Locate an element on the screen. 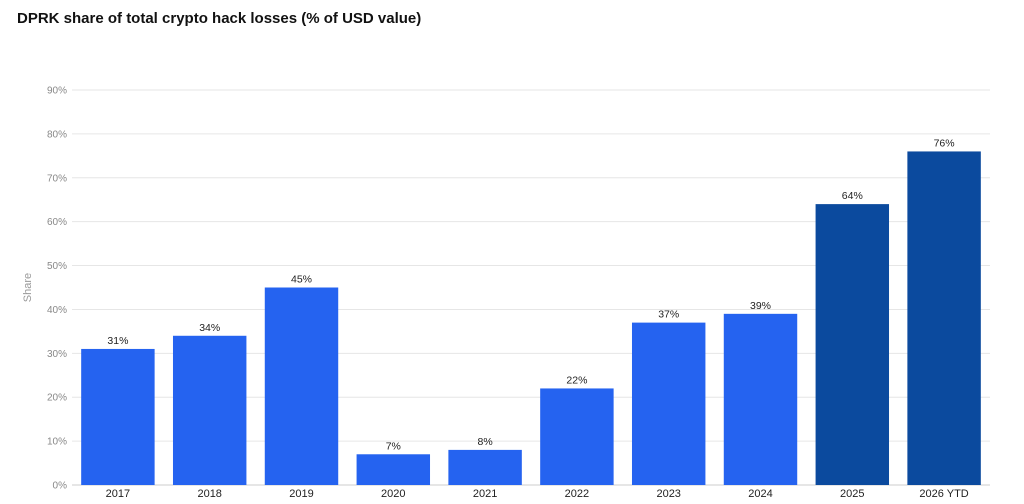 The width and height of the screenshot is (1024, 504). x-tick-label: 2025 is located at coordinates (852, 494).